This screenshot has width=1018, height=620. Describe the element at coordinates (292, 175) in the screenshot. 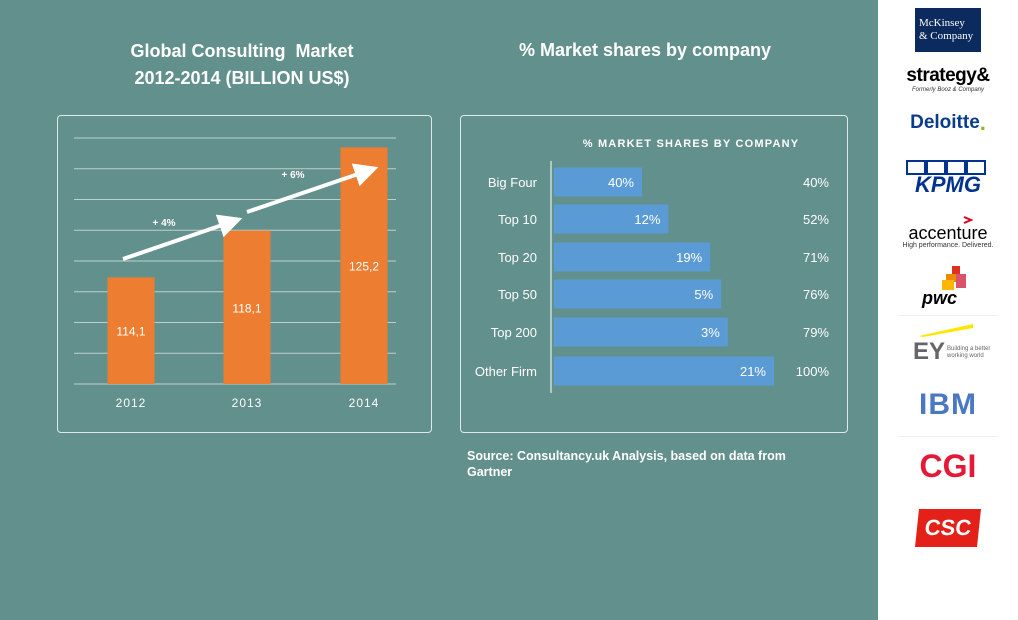

I see `growth-annotation: + 6%` at that location.